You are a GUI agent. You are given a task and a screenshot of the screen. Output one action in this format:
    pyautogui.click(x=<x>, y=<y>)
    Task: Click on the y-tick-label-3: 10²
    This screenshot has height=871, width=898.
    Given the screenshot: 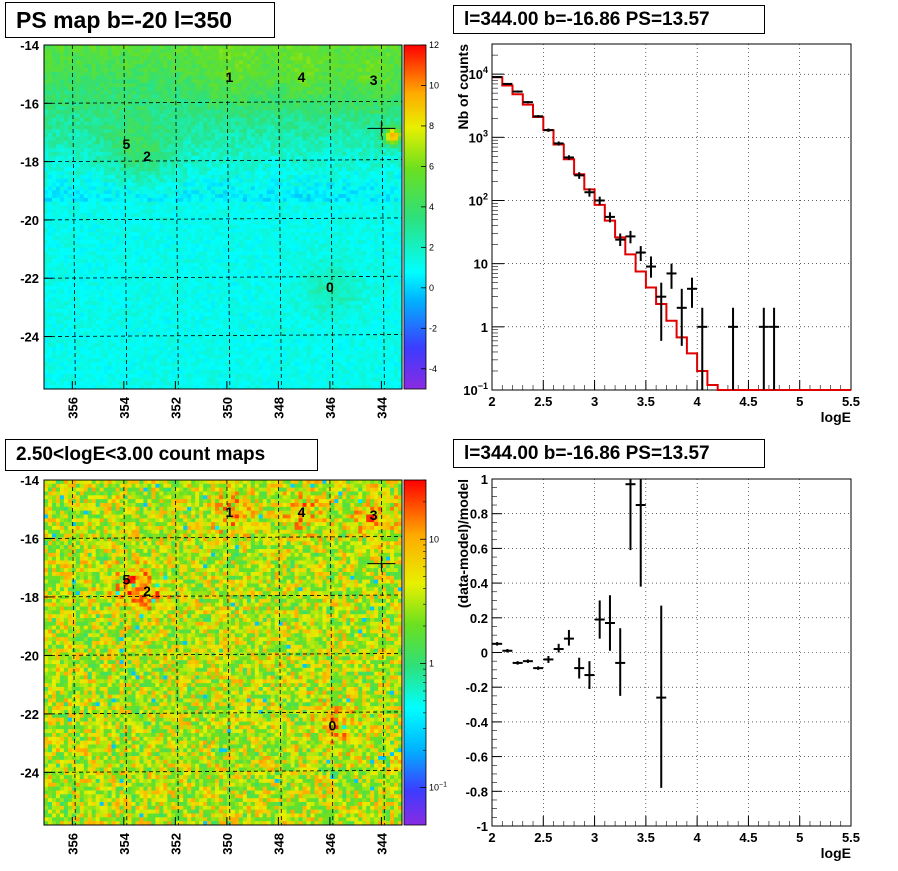 What is the action you would take?
    pyautogui.click(x=478, y=199)
    